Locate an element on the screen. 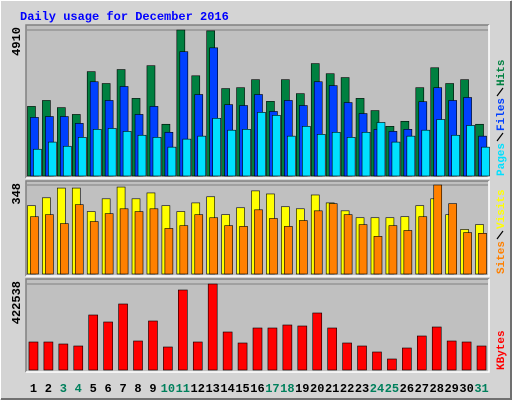 The image size is (512, 400). x-tick-label: 18 is located at coordinates (287, 389).